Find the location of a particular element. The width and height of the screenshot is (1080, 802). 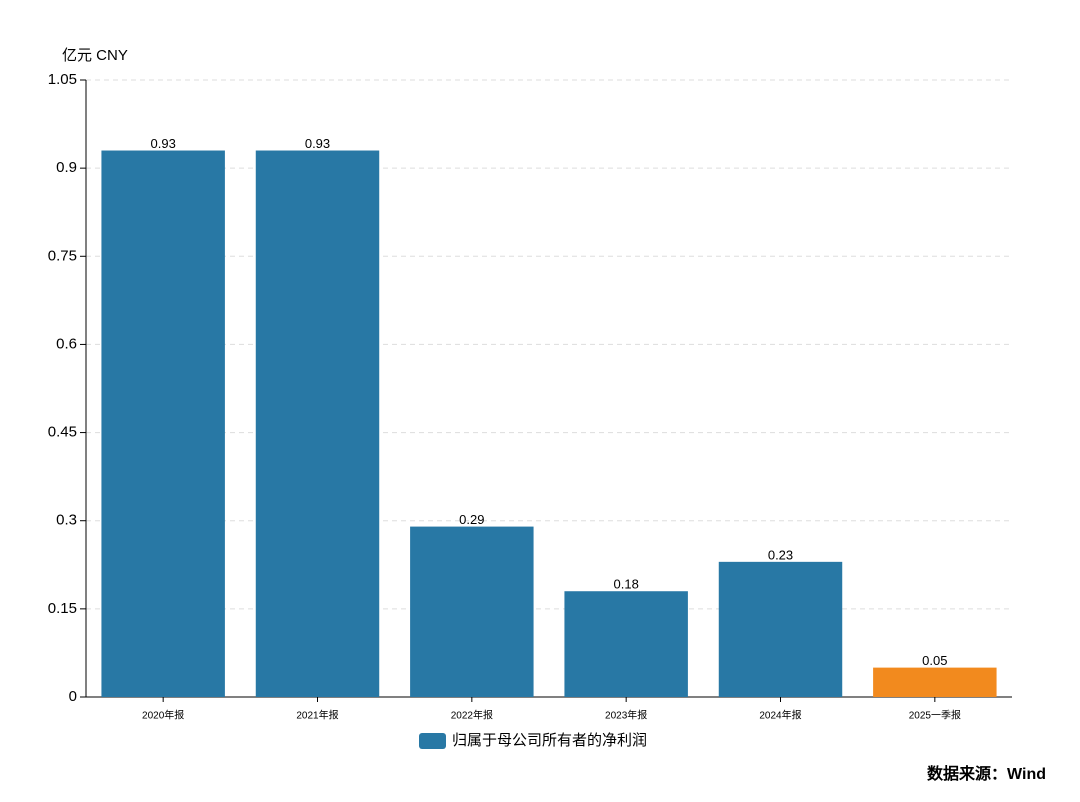

y-tick-label: 1.05 is located at coordinates (62, 79).